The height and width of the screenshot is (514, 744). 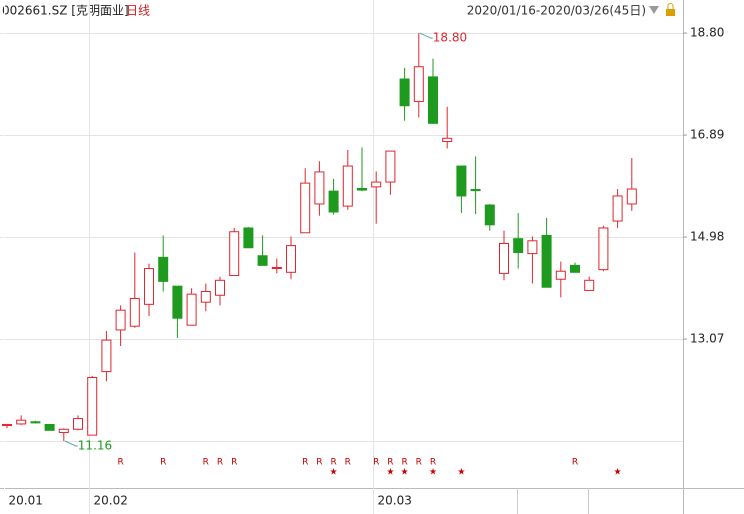 I want to click on period-label: 日线, so click(x=138, y=11).